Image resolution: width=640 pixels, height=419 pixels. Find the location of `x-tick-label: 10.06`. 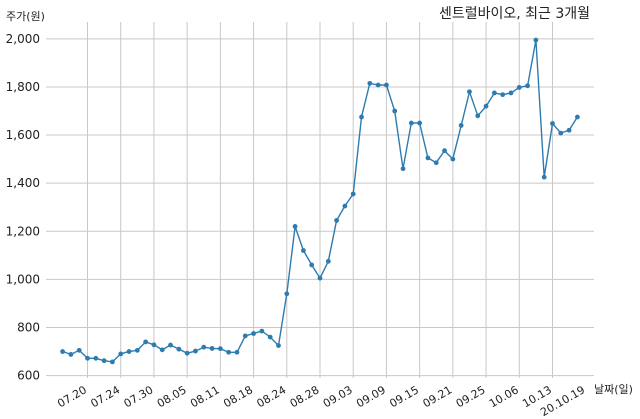

x-tick-label: 10.06 is located at coordinates (504, 396).